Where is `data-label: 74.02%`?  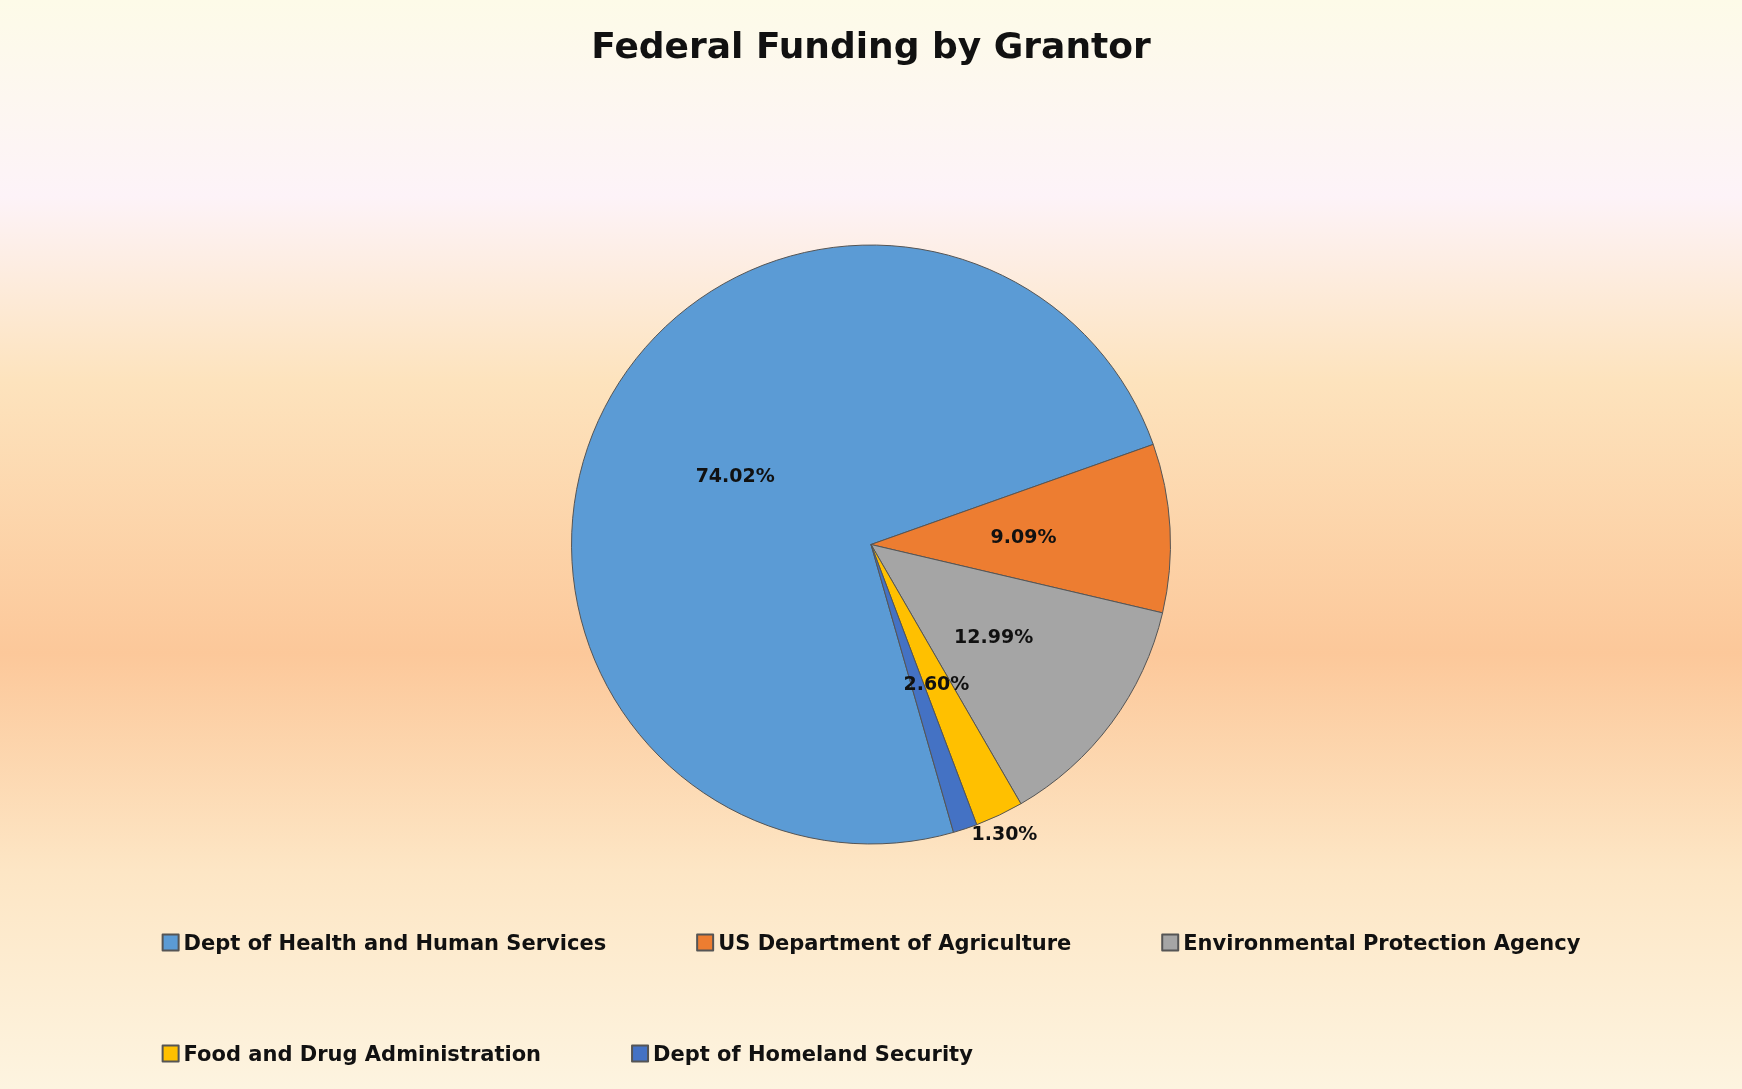 data-label: 74.02% is located at coordinates (735, 474).